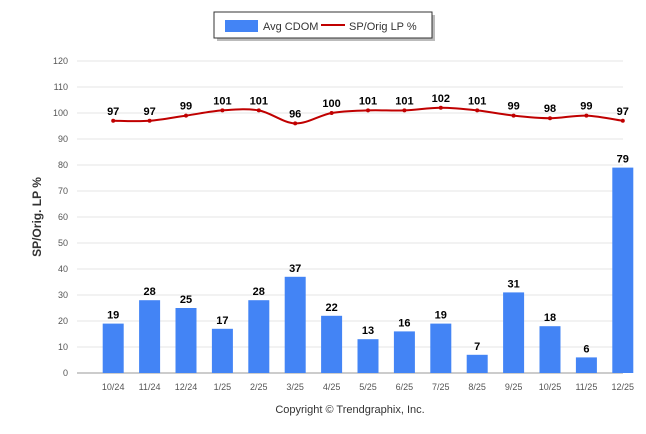 Image resolution: width=646 pixels, height=434 pixels. I want to click on y-tick-label: 110, so click(61, 87).